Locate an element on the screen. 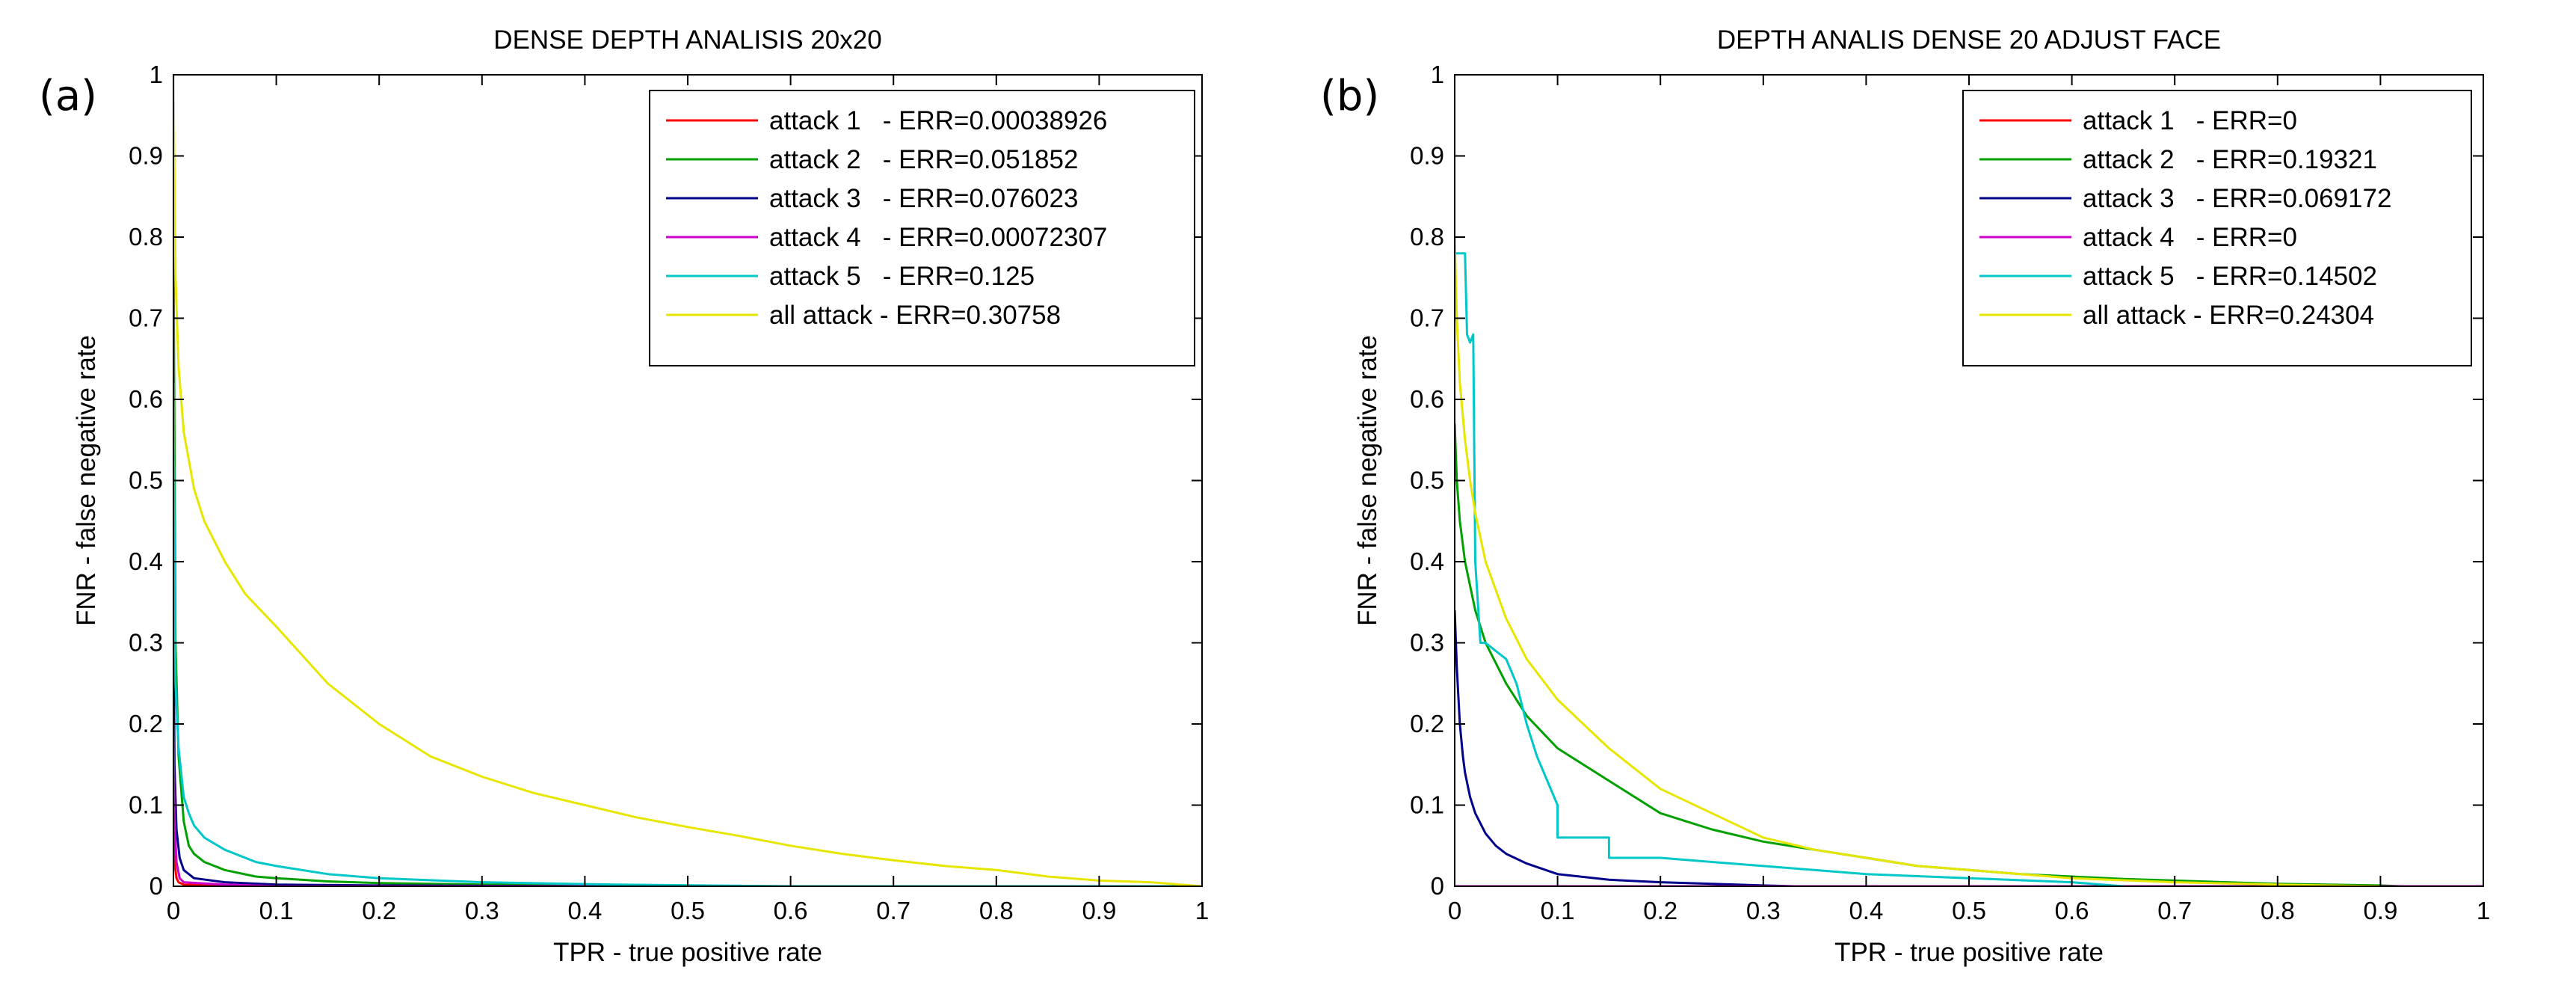 Image resolution: width=2576 pixels, height=982 pixels. legend-entry-attack-5: attack 5 - ERR=0.14502 is located at coordinates (2230, 276).